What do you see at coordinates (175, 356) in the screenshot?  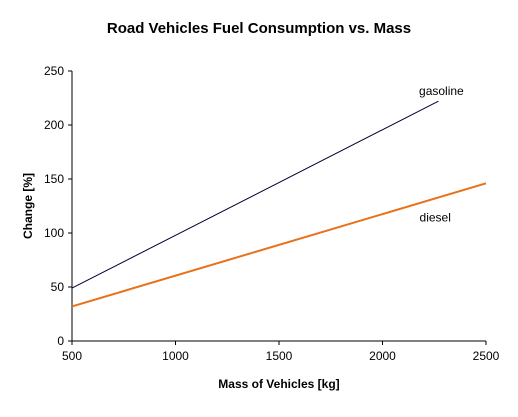 I see `x-tick-label: 1000` at bounding box center [175, 356].